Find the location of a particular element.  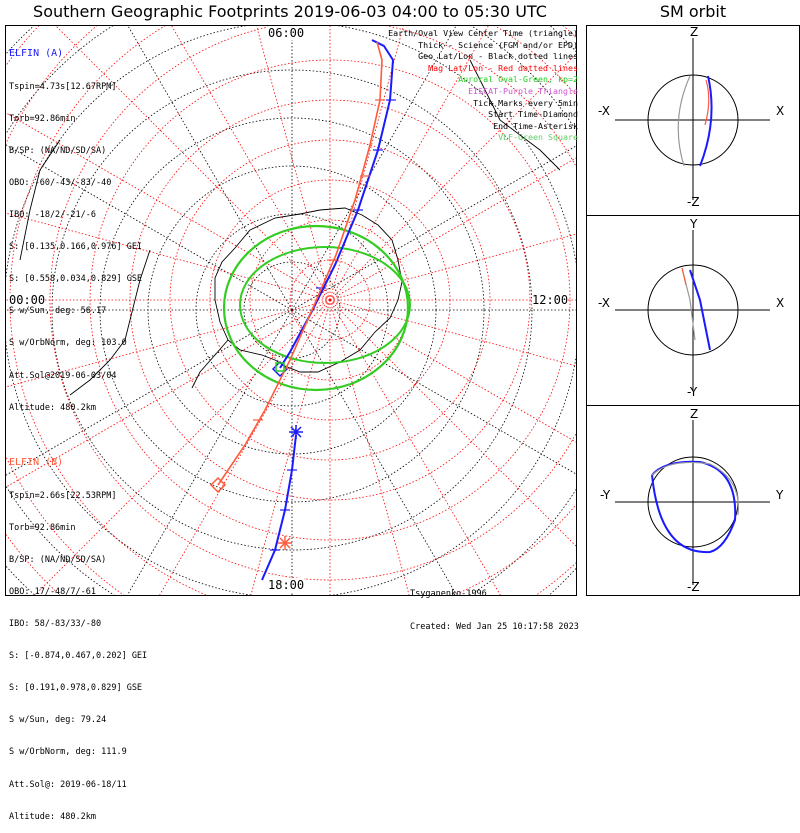

legend-item: Thick - Science (FGM and/or EPD) is located at coordinates (498, 44).